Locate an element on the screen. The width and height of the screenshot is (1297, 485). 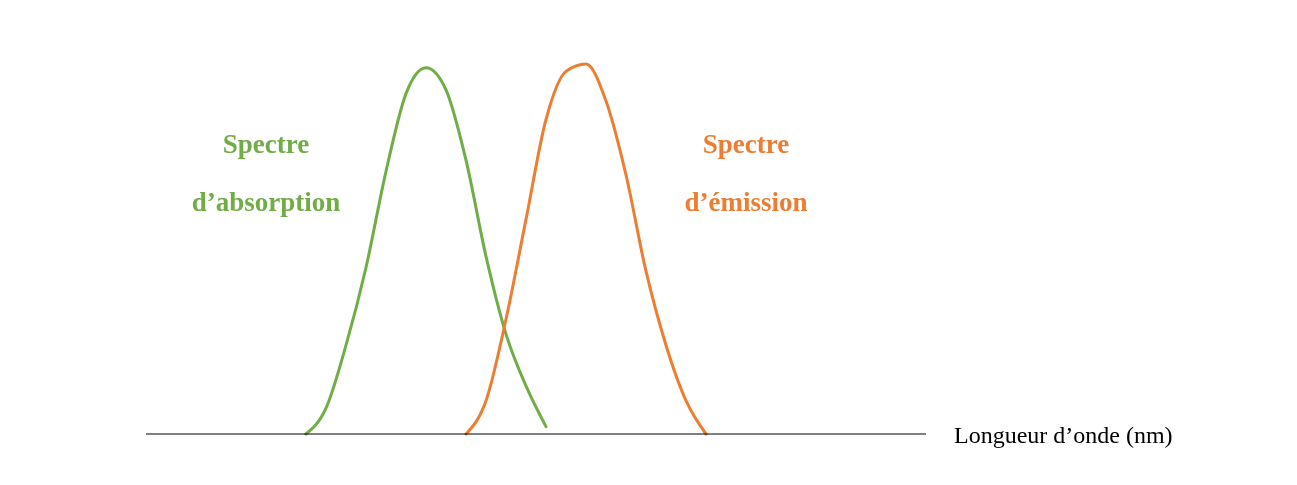
series-label: Spectre d’absorption is located at coordinates (266, 173).